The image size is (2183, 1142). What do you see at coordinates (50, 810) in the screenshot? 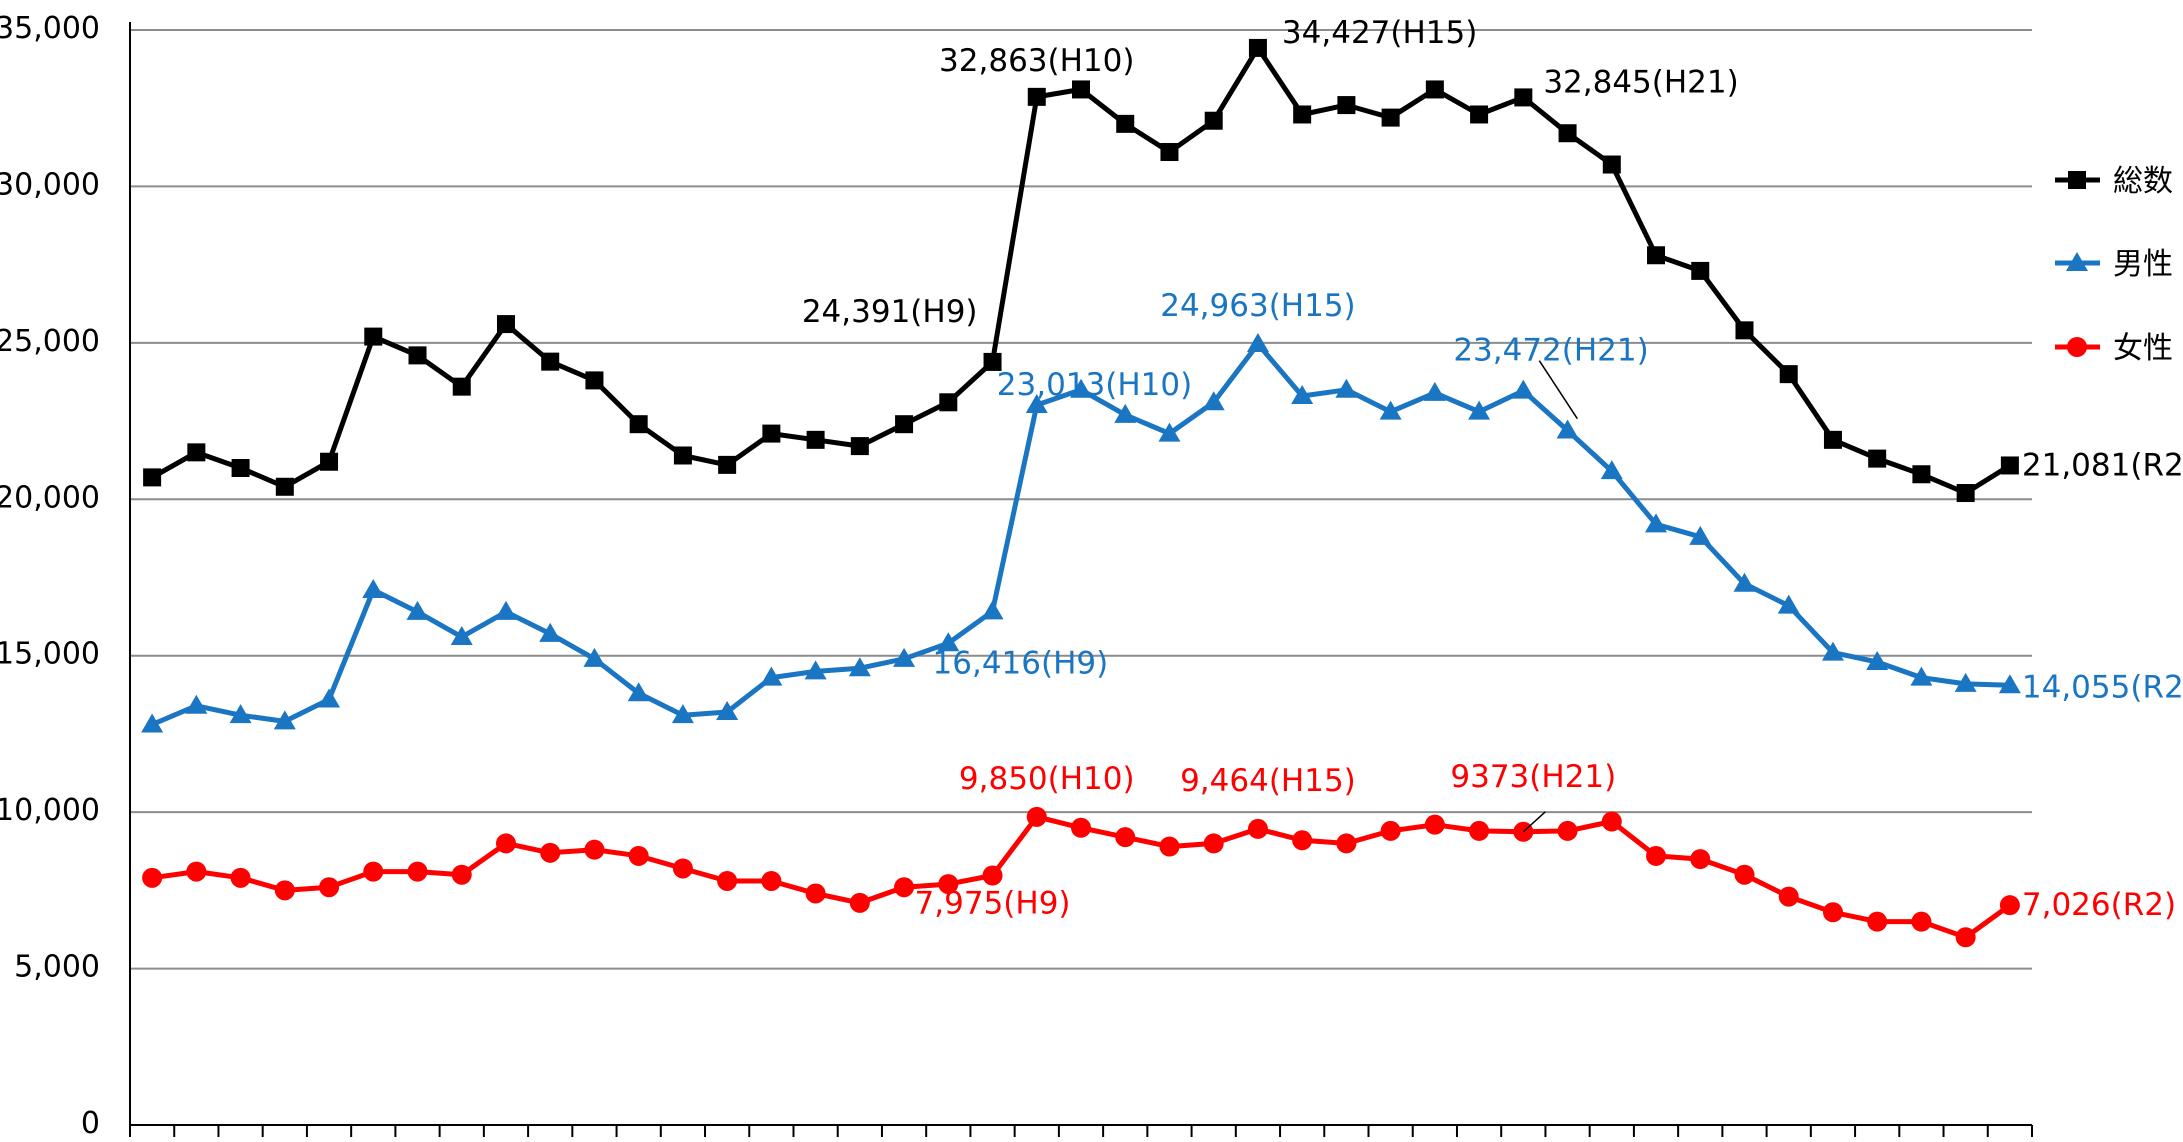
I see `y-tick-label: 10,000` at bounding box center [50, 810].